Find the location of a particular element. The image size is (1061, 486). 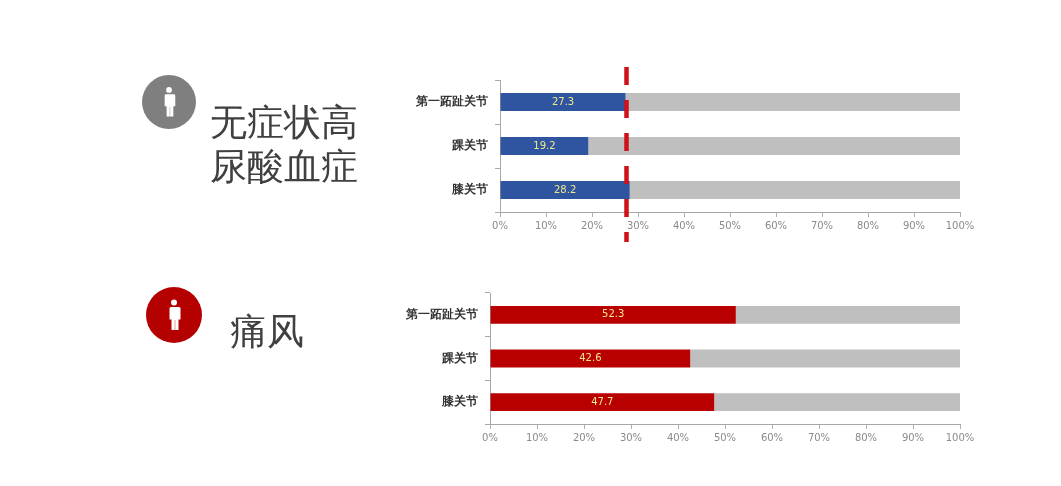

data-label: 28.2 is located at coordinates (565, 189).